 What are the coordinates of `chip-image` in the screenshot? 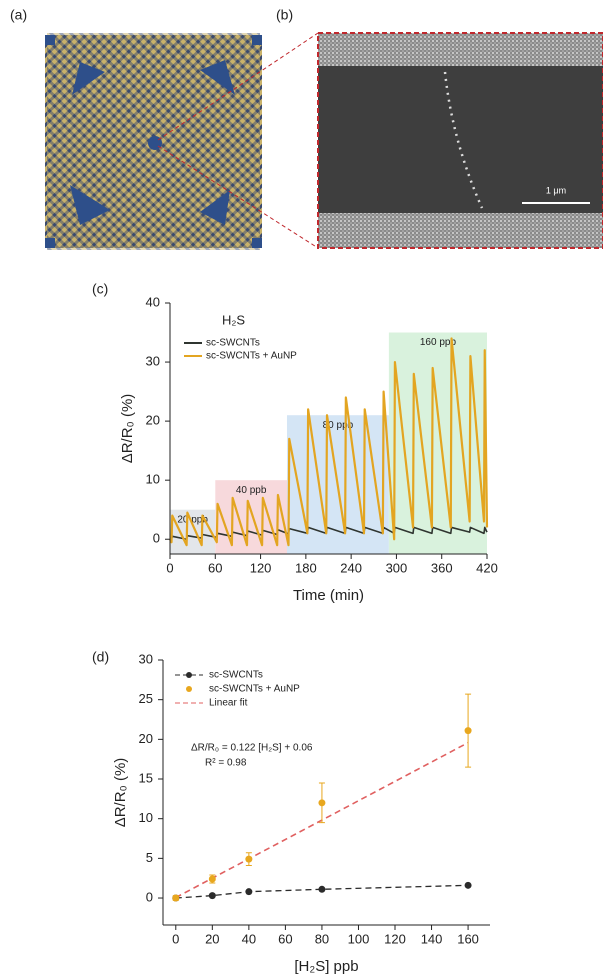 It's located at (153, 141).